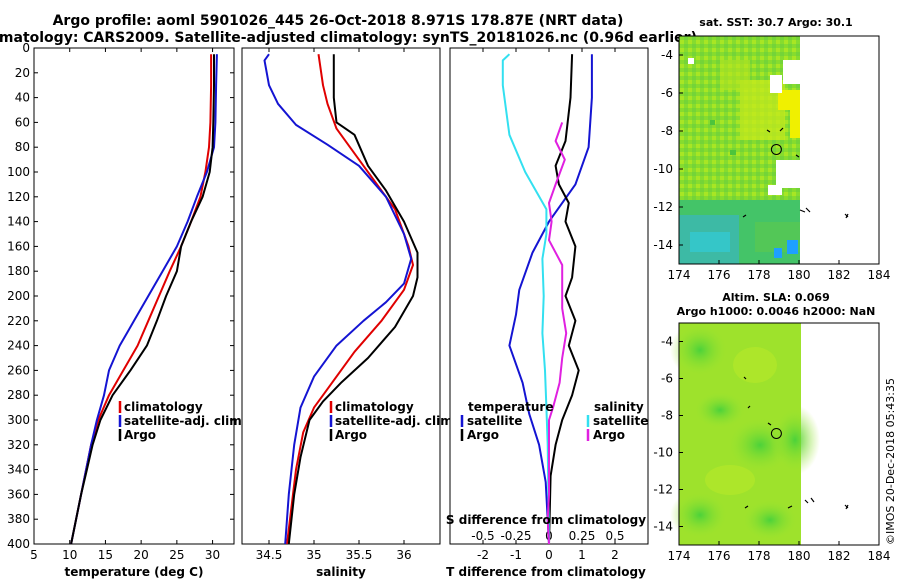  I want to click on series-line-salinity-argo, so click(557, 333).